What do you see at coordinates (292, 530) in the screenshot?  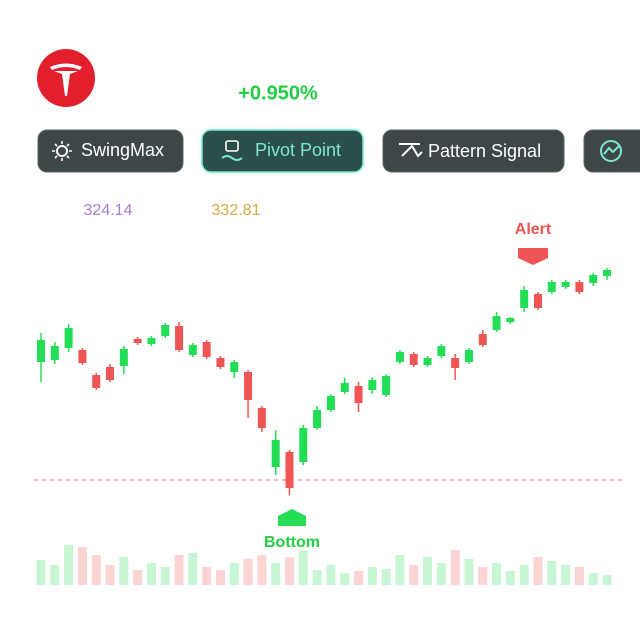 I see `bottom-marker: Bottom` at bounding box center [292, 530].